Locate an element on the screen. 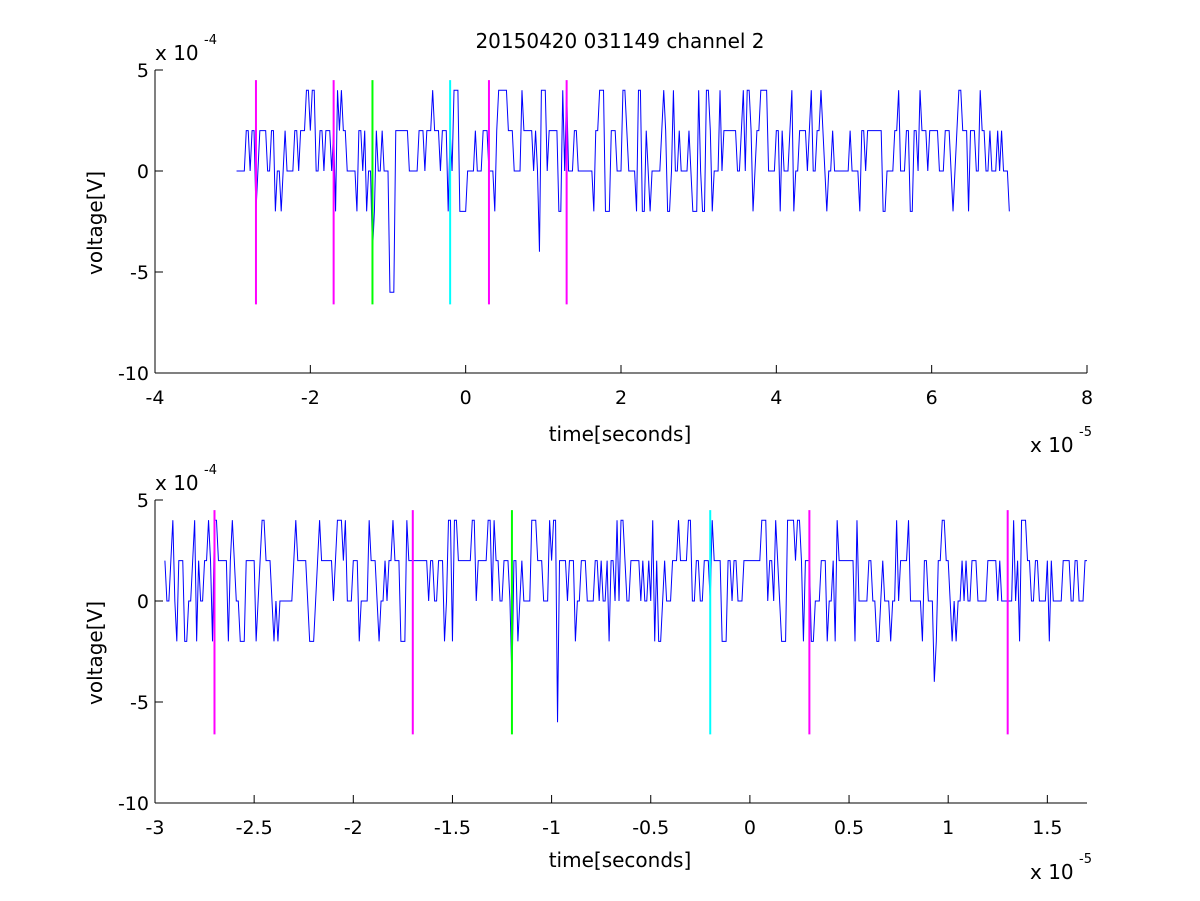 The height and width of the screenshot is (901, 1200). top-y-exponent-base: x 10 is located at coordinates (177, 53).